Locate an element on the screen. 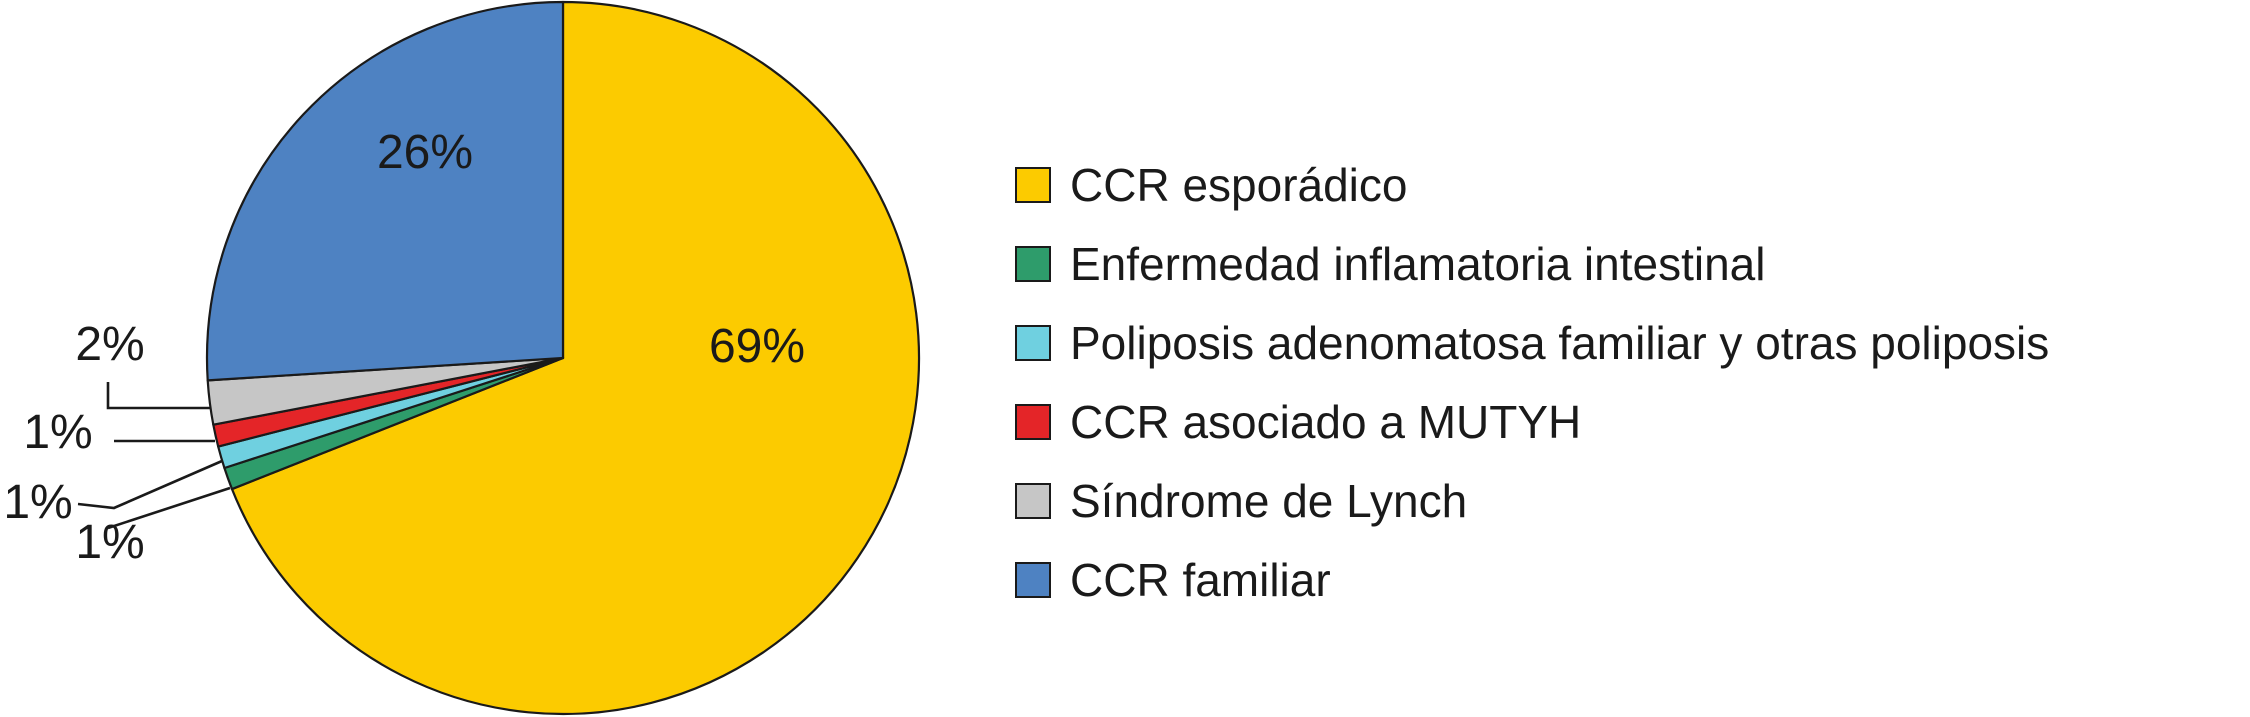  leader-lines is located at coordinates (154, 456).